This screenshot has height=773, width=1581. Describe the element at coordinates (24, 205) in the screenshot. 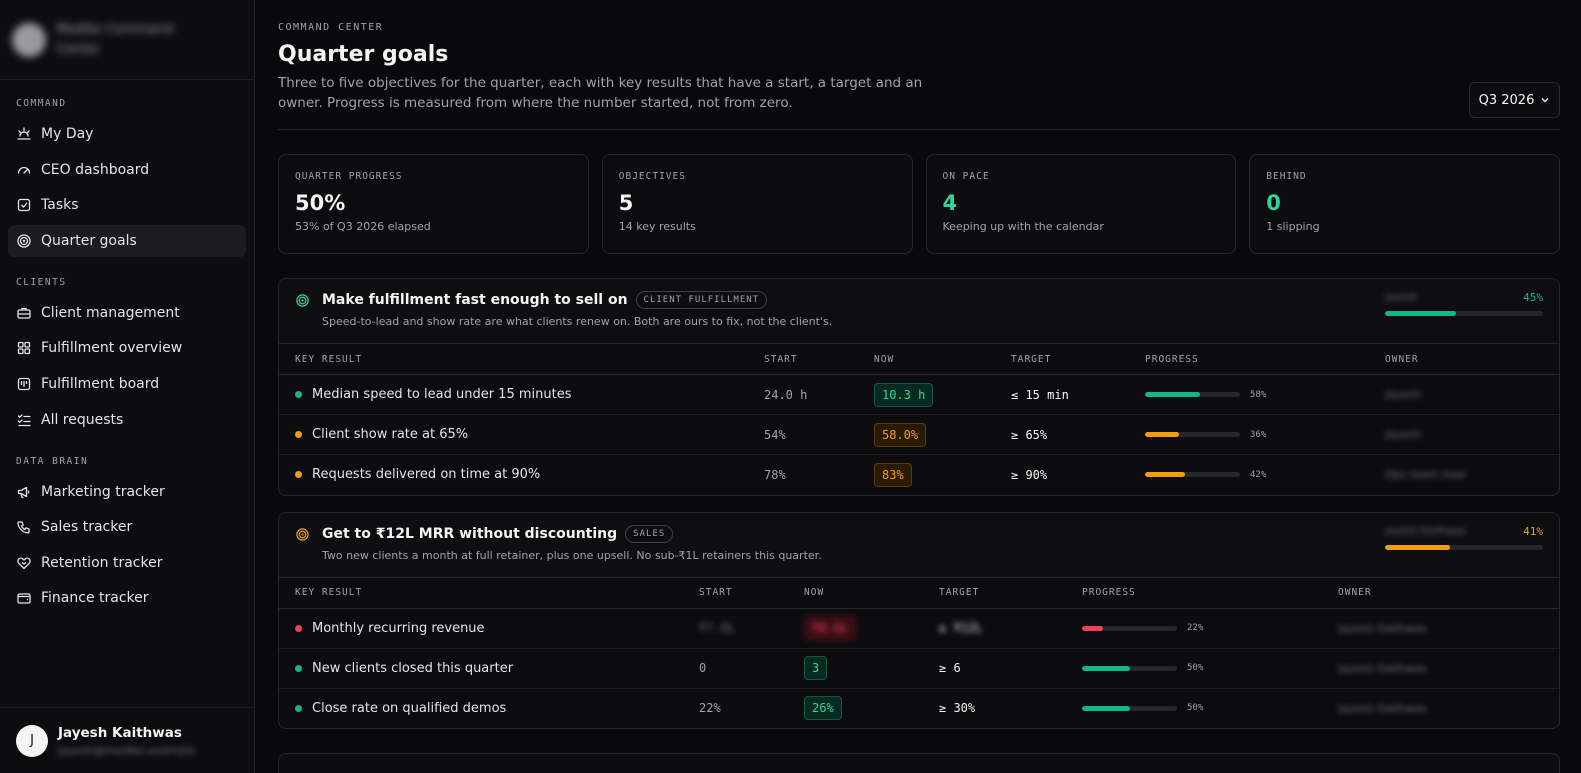

I see `check-square-icon` at that location.